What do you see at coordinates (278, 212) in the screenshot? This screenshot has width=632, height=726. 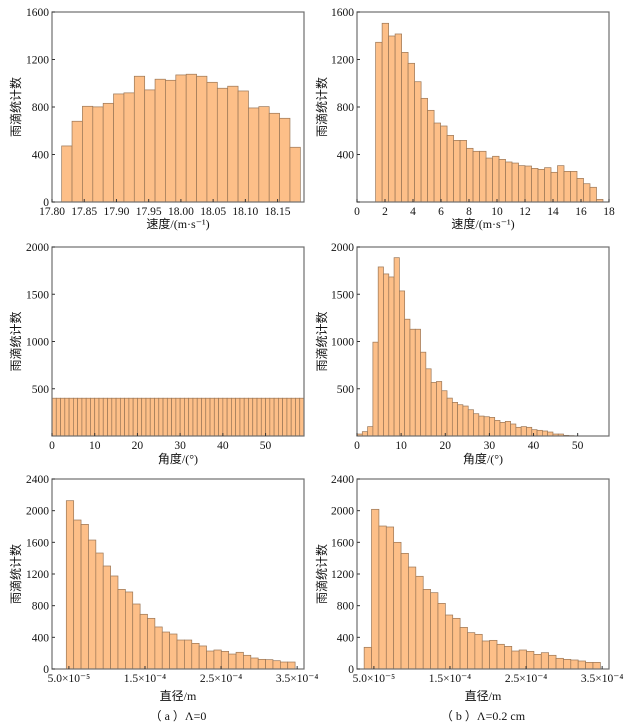 I see `x-tick-label: 18.15` at bounding box center [278, 212].